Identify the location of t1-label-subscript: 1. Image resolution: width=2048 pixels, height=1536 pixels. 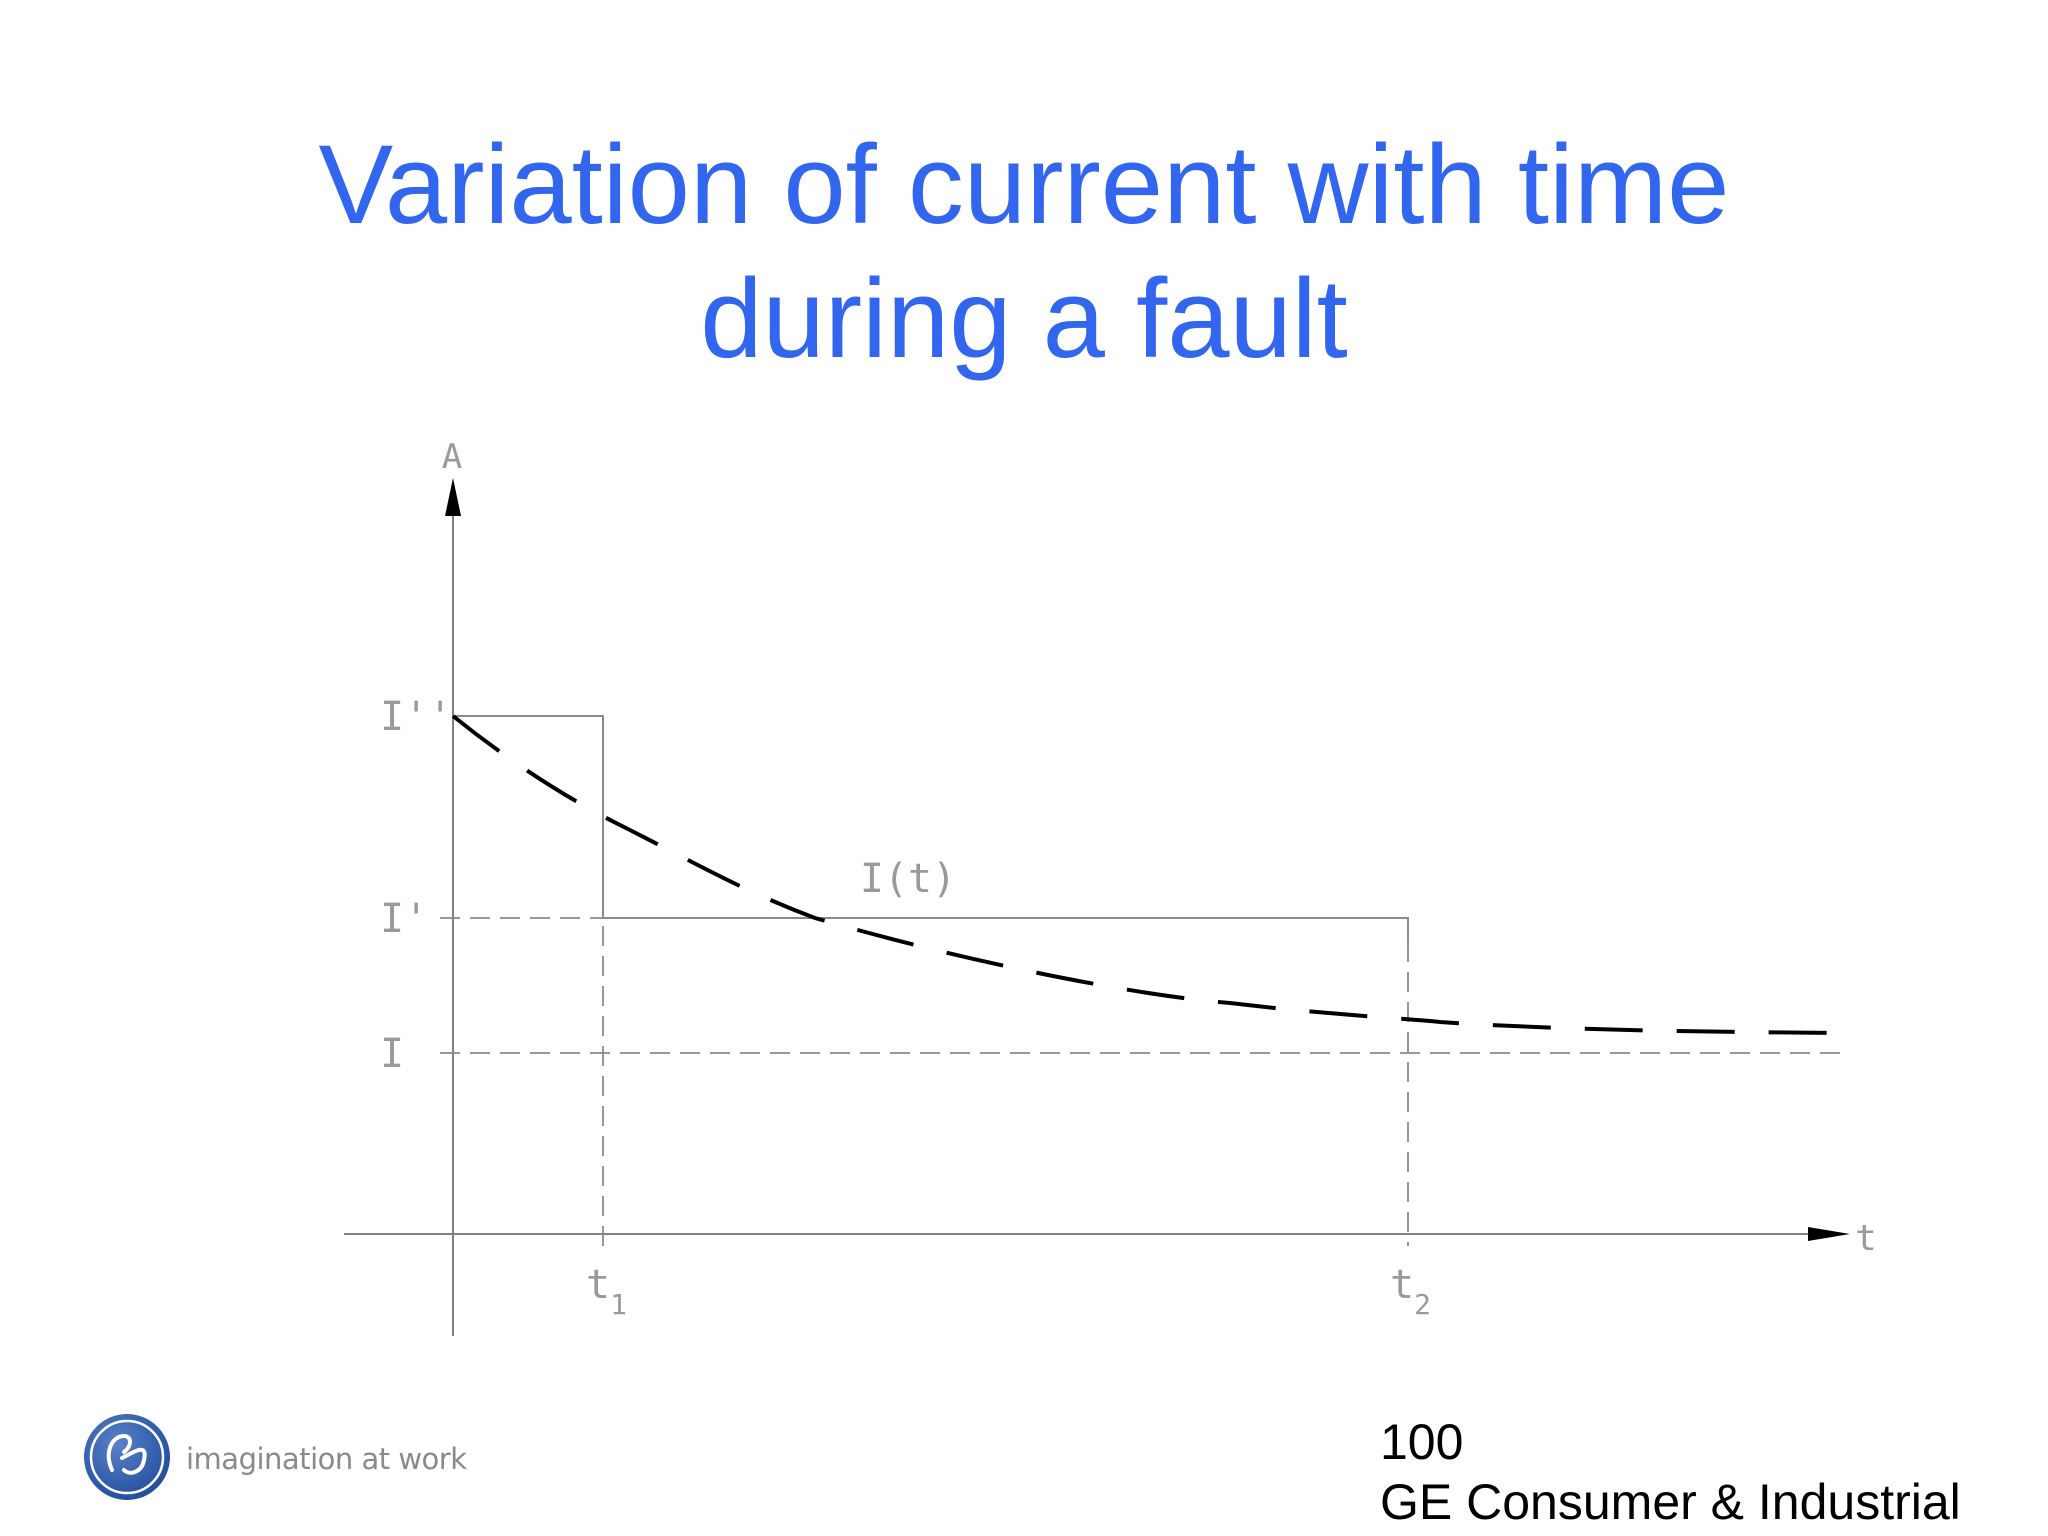
(618, 1304).